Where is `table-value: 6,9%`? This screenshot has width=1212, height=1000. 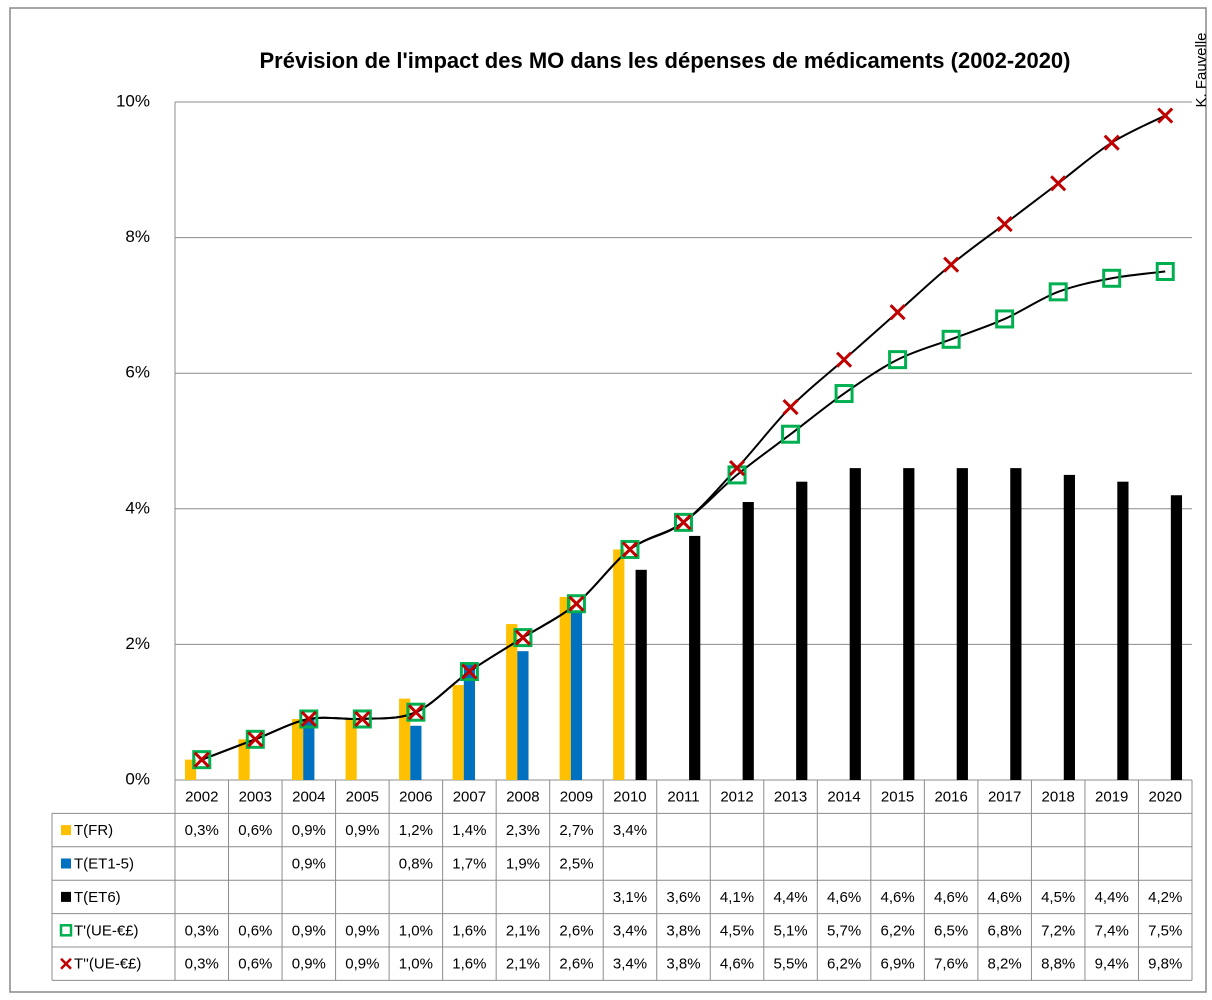
table-value: 6,9% is located at coordinates (898, 964).